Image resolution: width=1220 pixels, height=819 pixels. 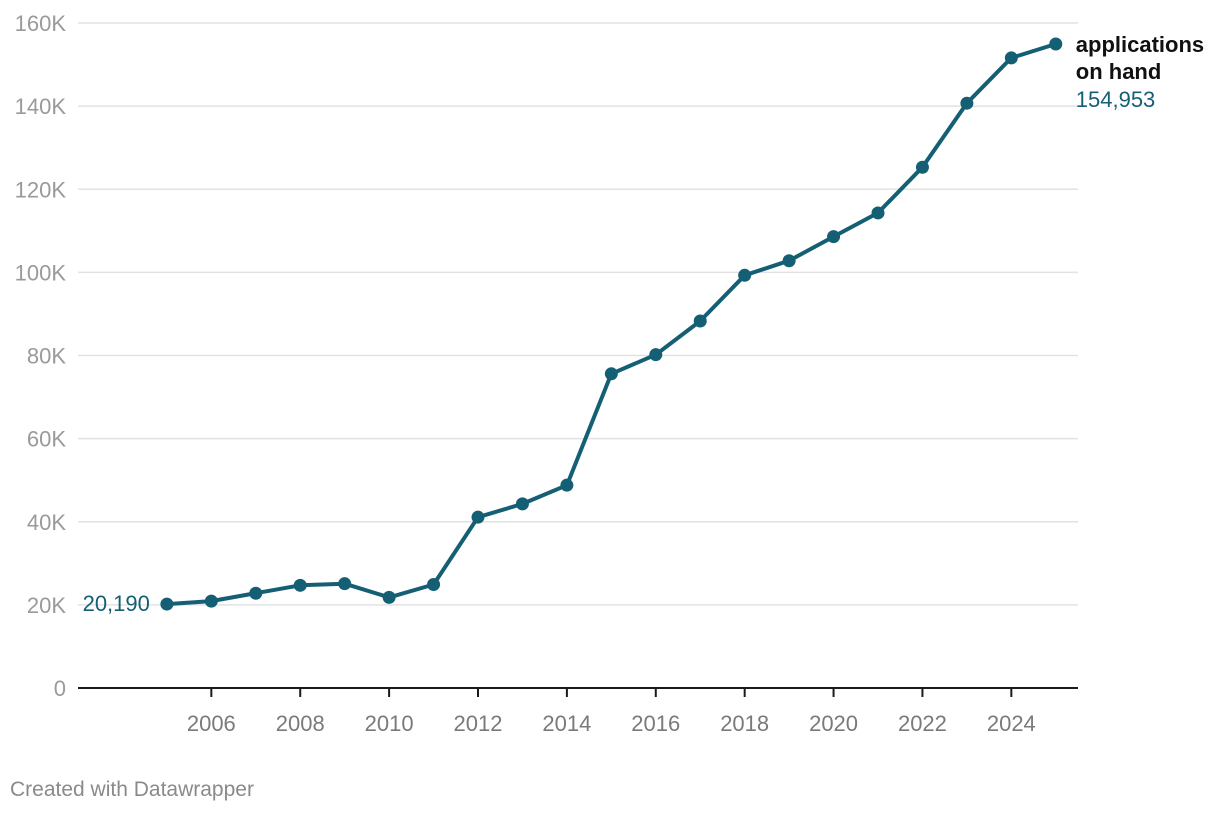 I want to click on x-tick-label-2006: 2006, so click(x=211, y=723).